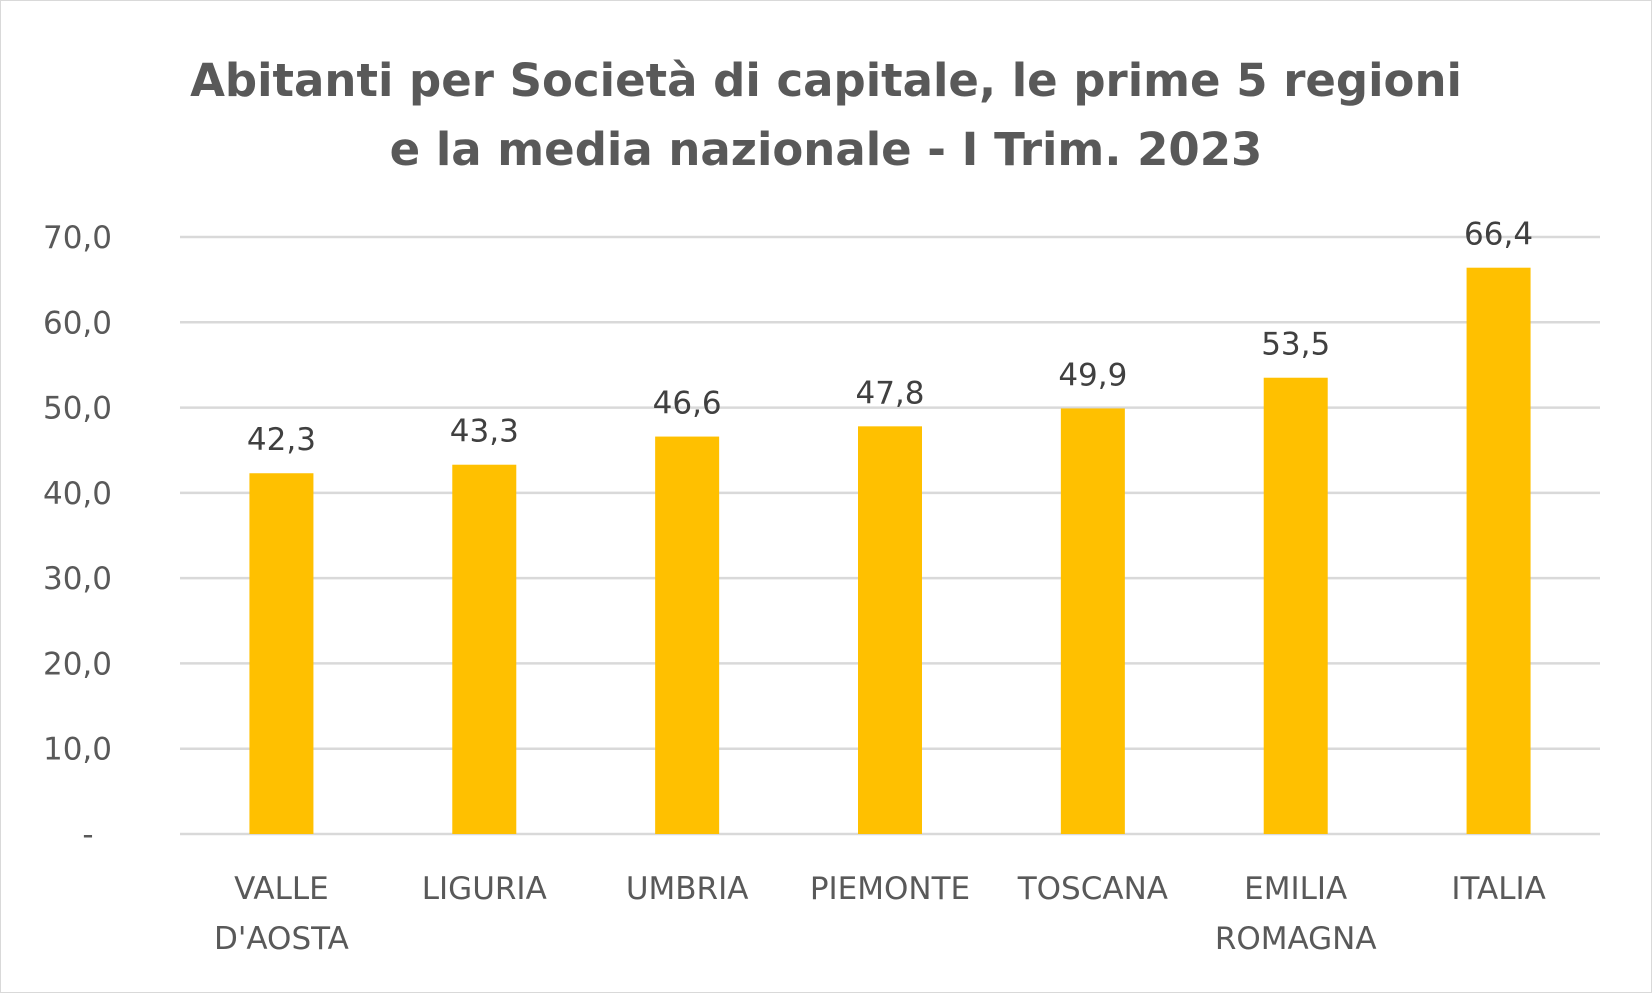 The width and height of the screenshot is (1652, 993). Describe the element at coordinates (77, 323) in the screenshot. I see `y-tick-label: 60,0` at that location.